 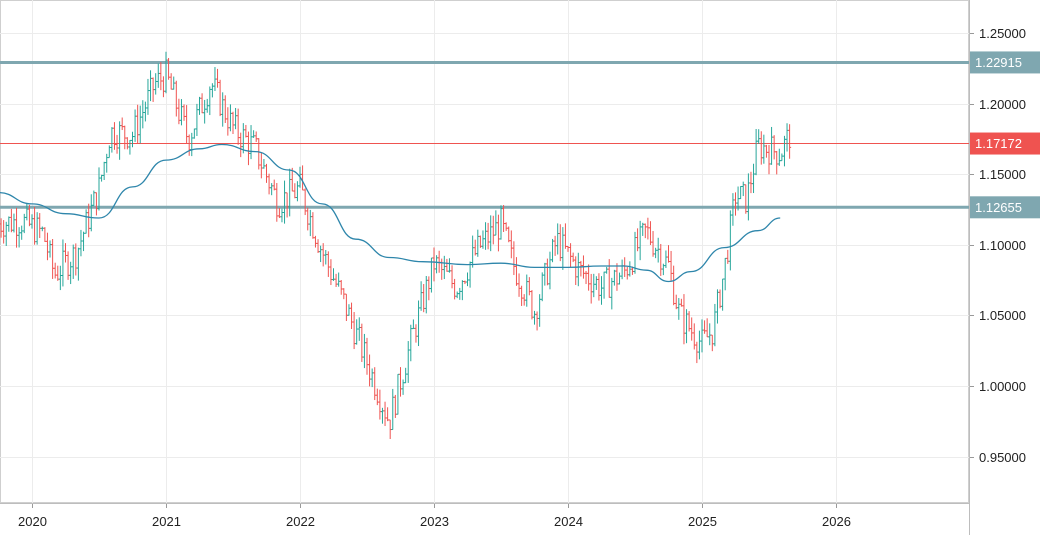 I want to click on x-tick-label: 2023, so click(x=434, y=521).